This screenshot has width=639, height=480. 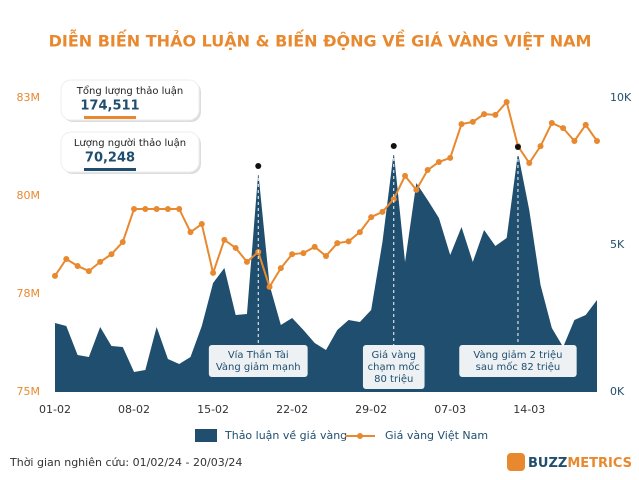 I want to click on annotation-text: chạm mốc, so click(x=394, y=367).